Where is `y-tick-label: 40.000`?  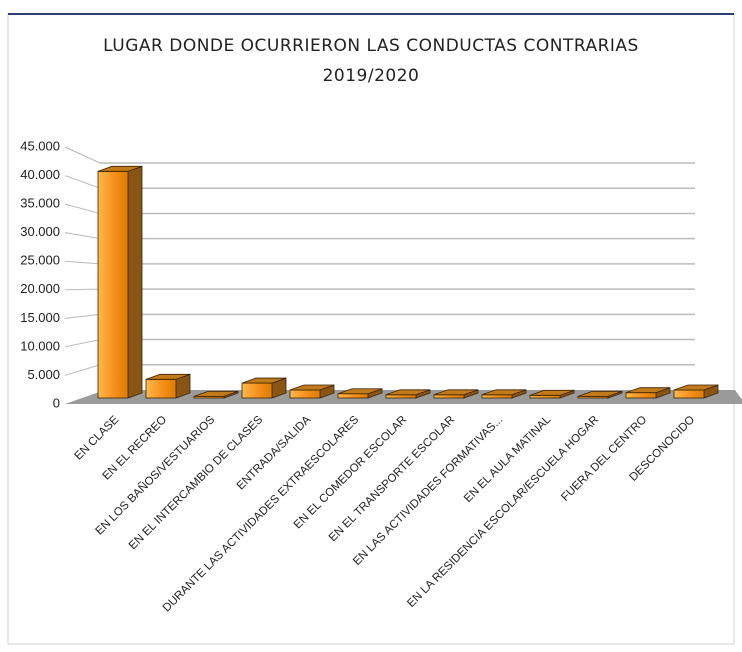 y-tick-label: 40.000 is located at coordinates (40, 174).